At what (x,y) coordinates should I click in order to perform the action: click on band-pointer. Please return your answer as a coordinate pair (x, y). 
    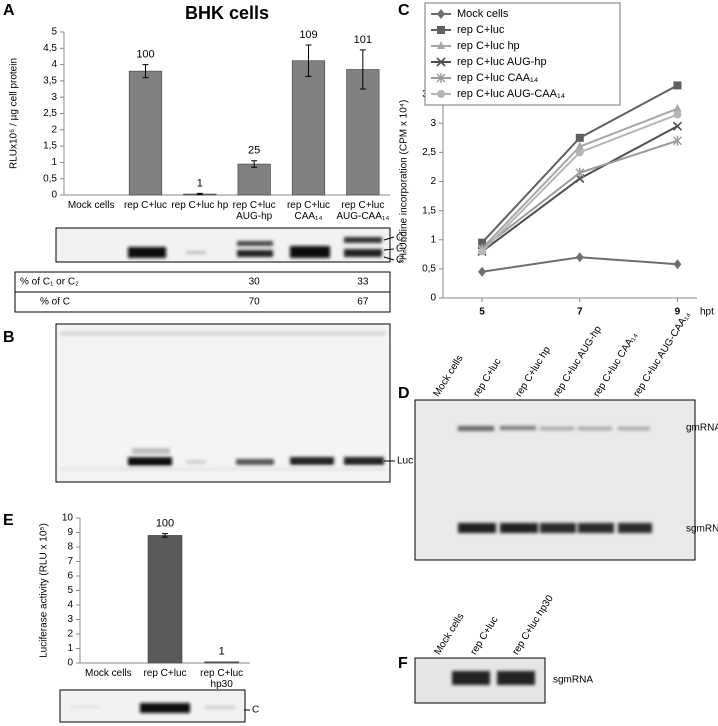
    Looking at the image, I should click on (389, 248).